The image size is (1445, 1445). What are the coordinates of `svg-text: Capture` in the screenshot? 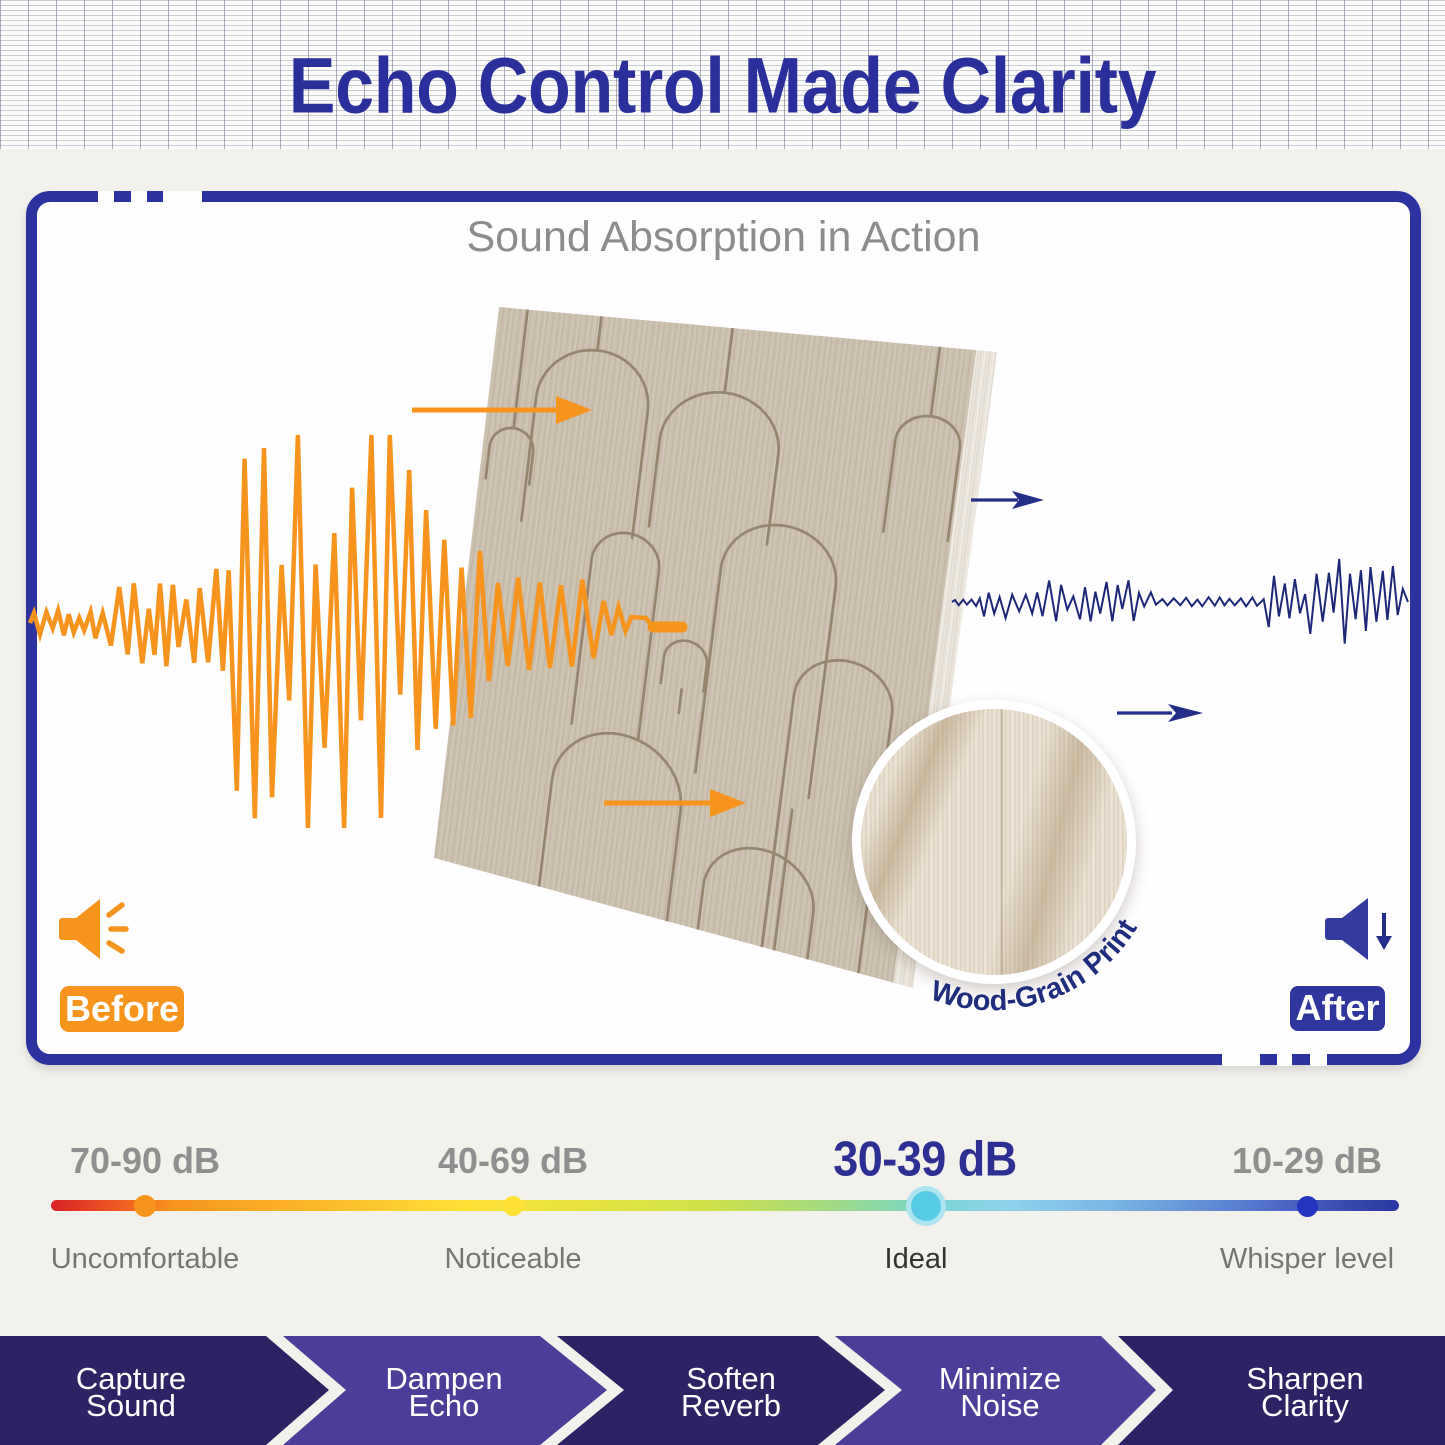 It's located at (131, 1378).